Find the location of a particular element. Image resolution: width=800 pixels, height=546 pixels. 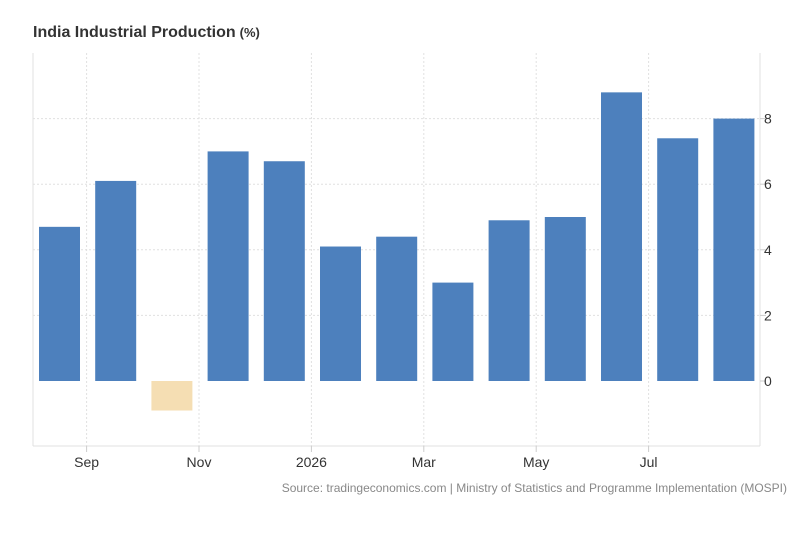

chart-title: India Industrial Production (%) is located at coordinates (146, 33).